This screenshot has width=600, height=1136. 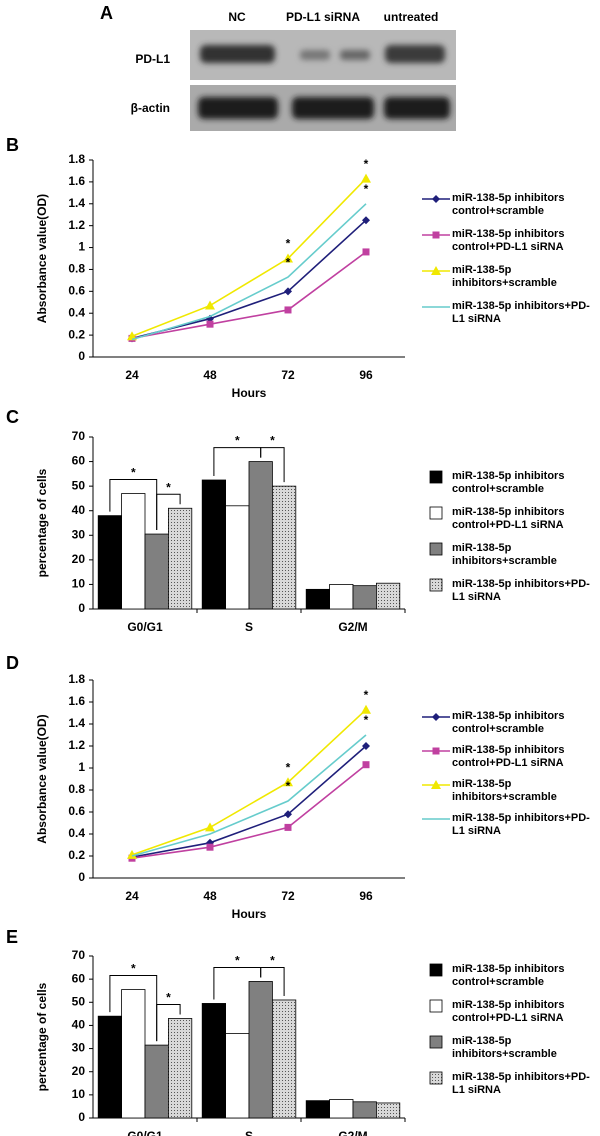 What do you see at coordinates (12, 417) in the screenshot?
I see `panel-label: C` at bounding box center [12, 417].